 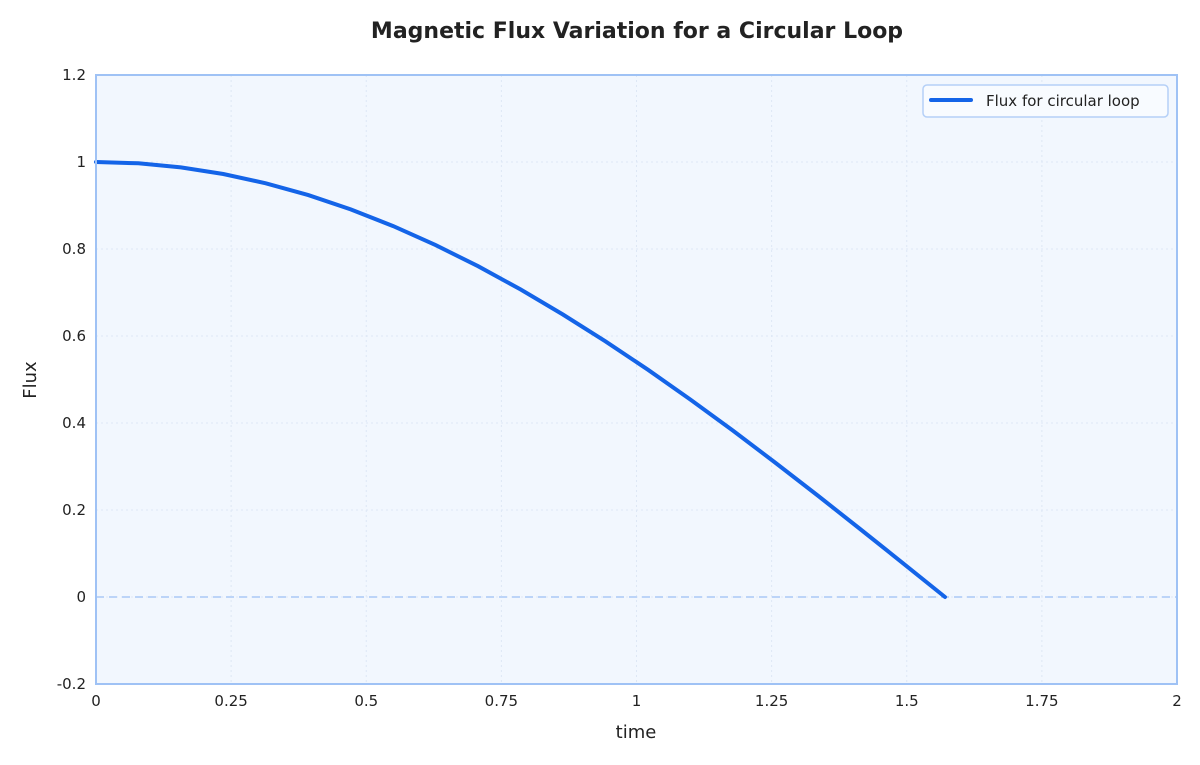 I want to click on x-tick-label: 0.25, so click(x=230, y=701).